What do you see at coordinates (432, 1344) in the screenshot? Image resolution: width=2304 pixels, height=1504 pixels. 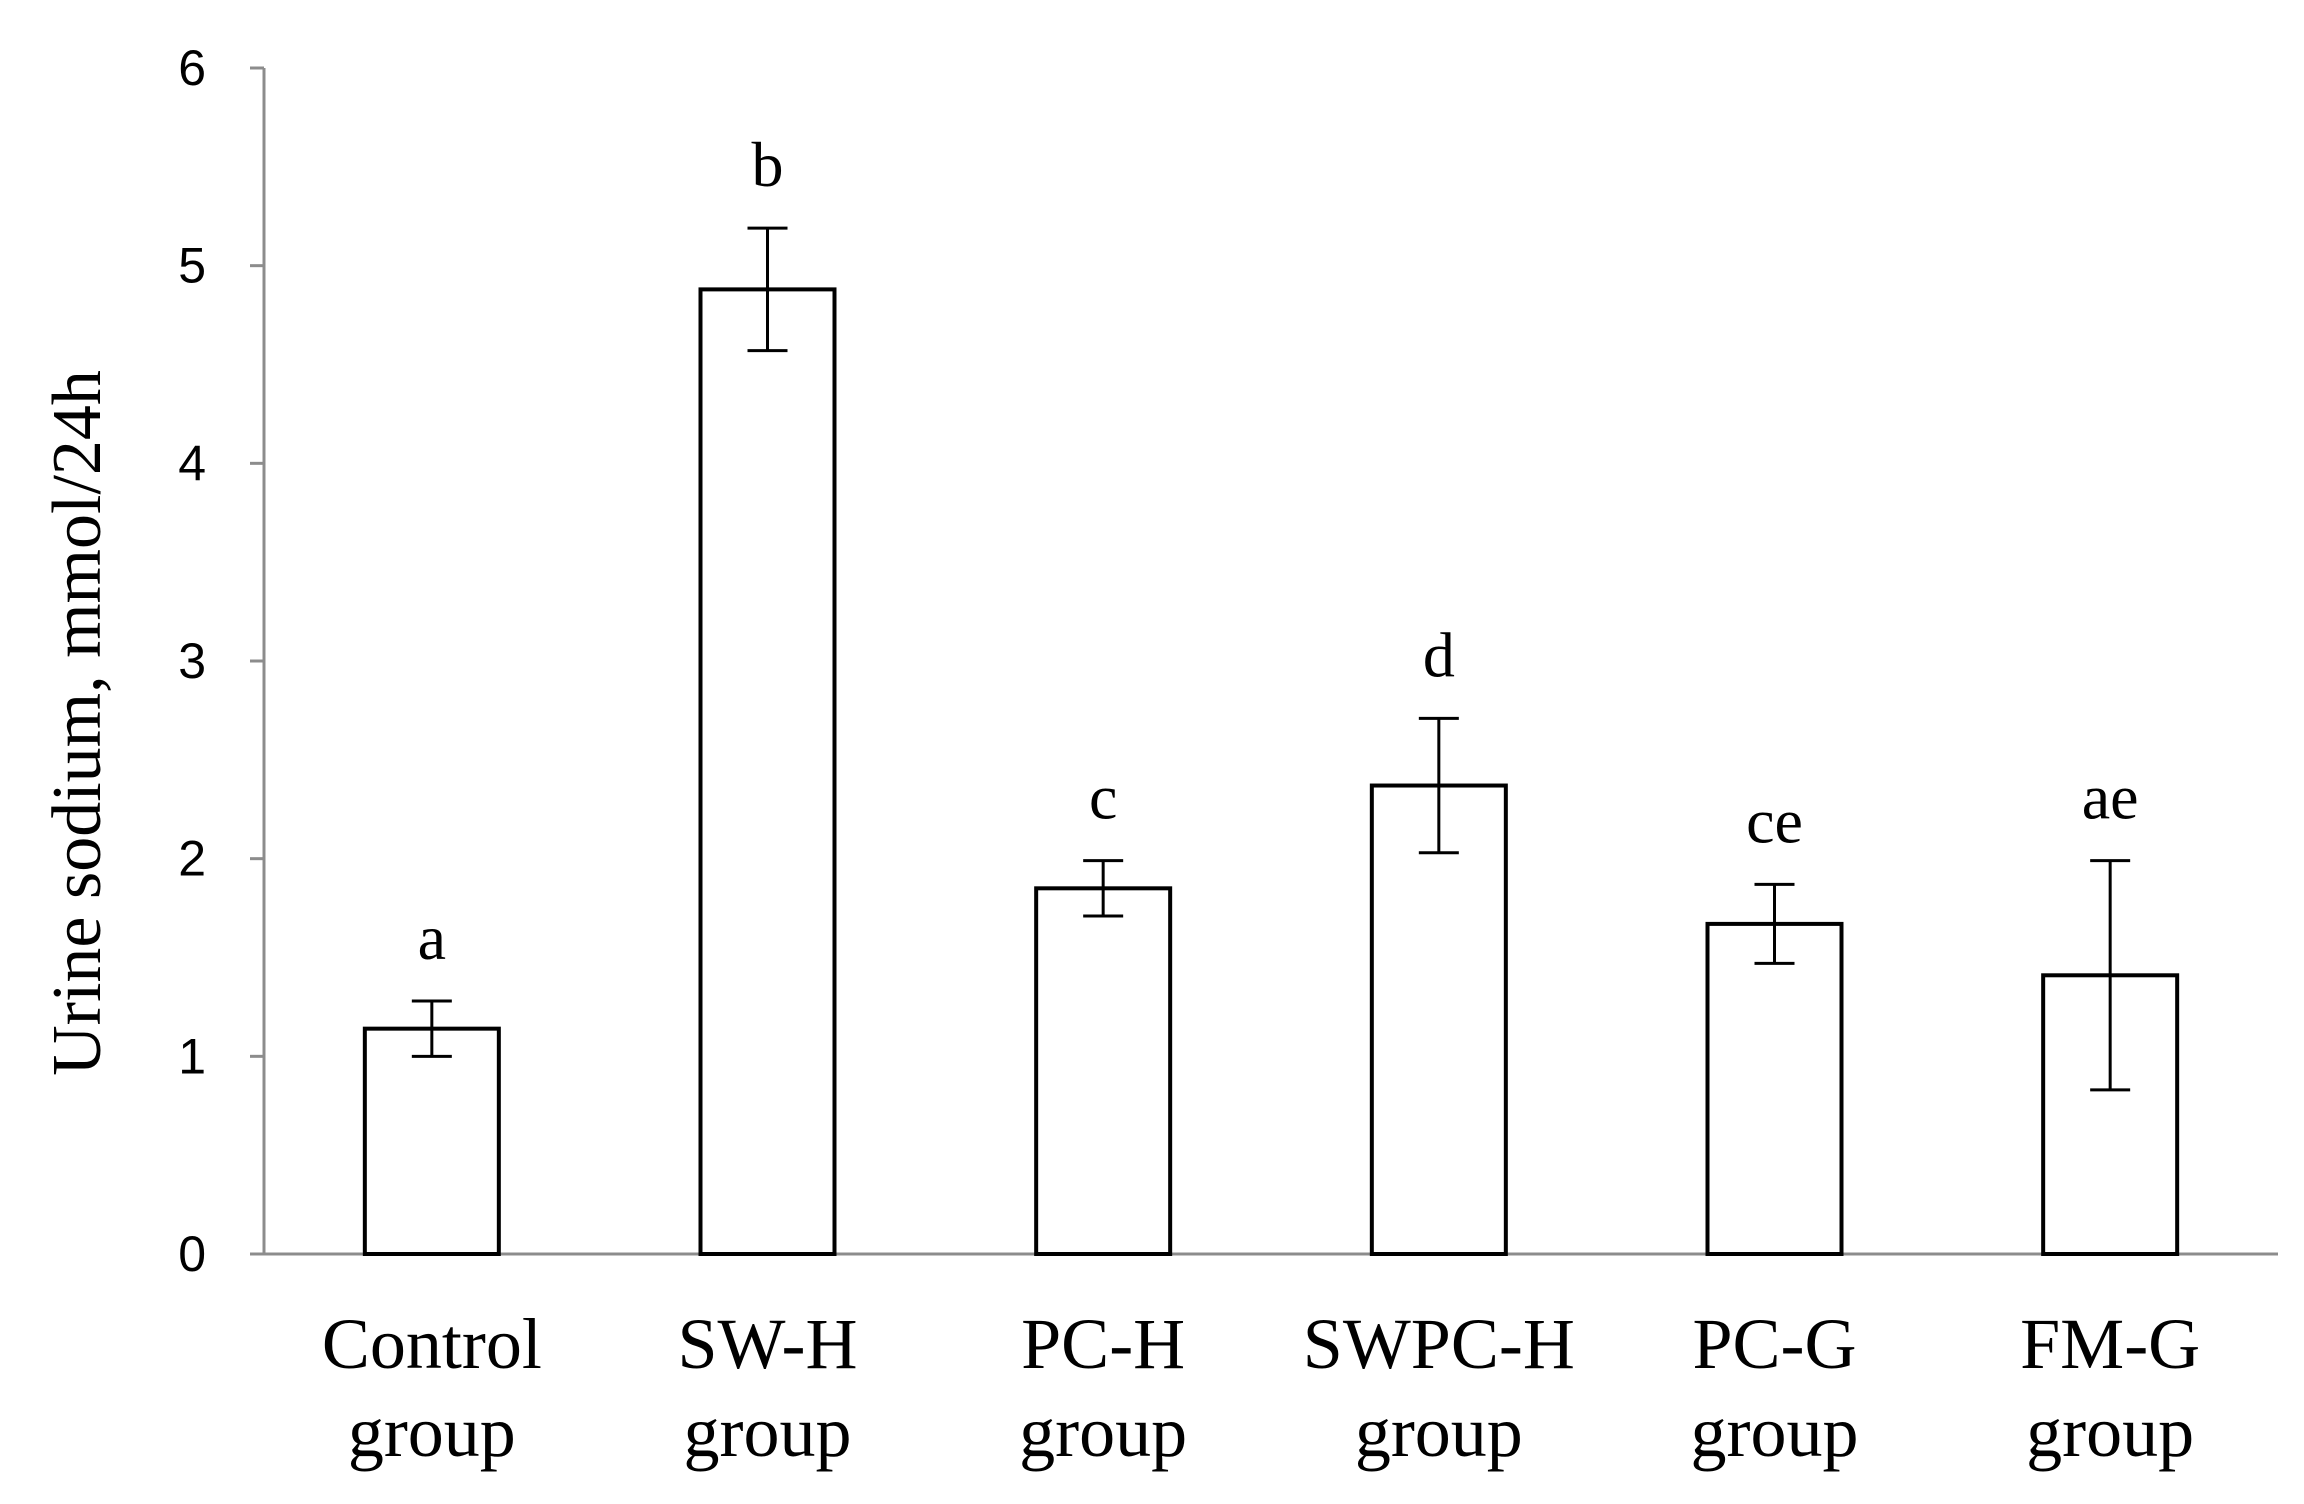 I see `x-category-label: Control` at bounding box center [432, 1344].